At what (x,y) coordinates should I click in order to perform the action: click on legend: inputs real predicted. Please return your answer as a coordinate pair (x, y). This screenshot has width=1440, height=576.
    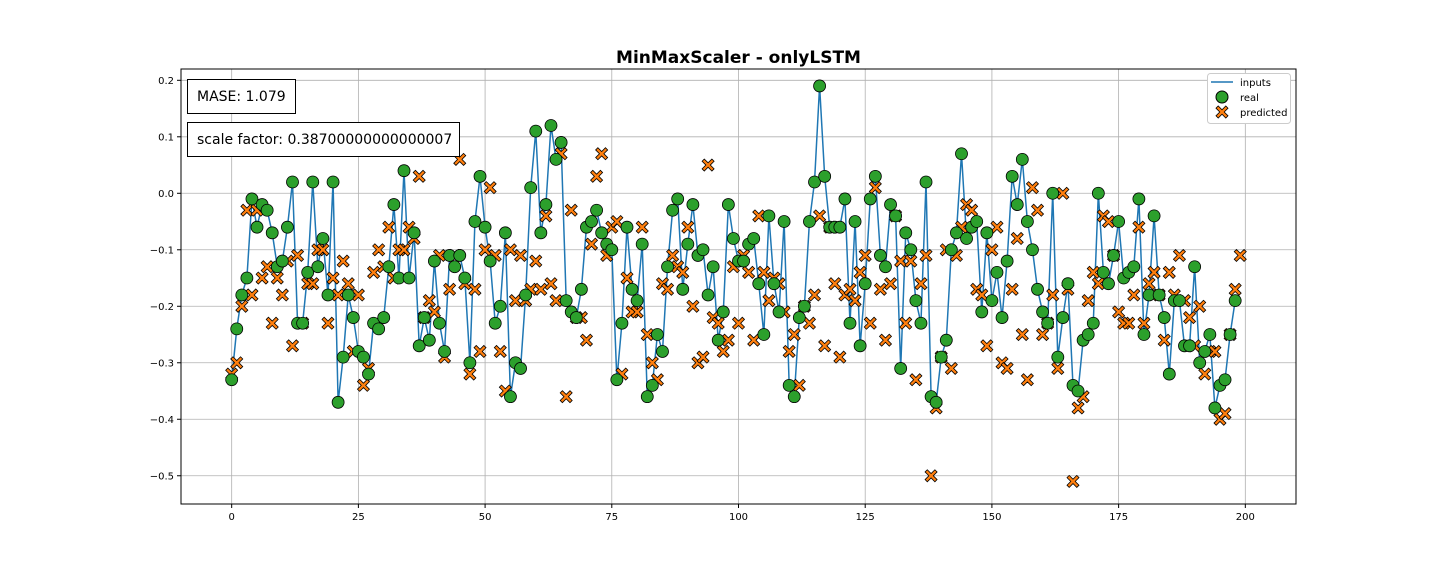
    Looking at the image, I should click on (1249, 98).